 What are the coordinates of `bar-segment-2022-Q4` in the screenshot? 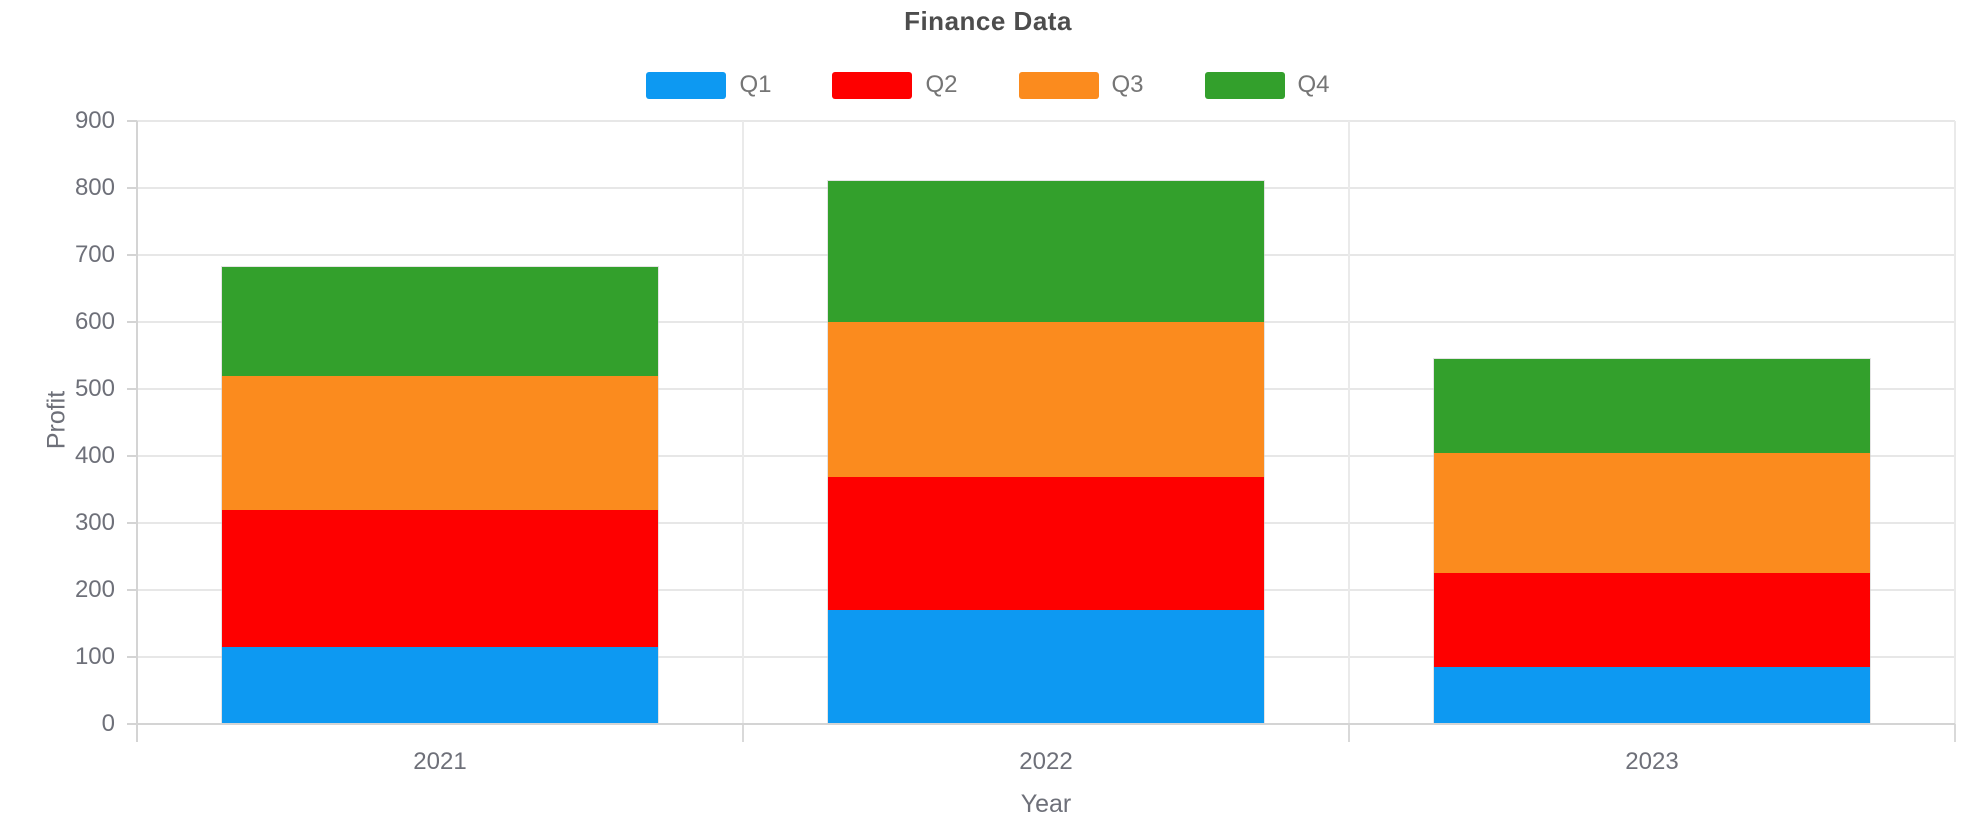 It's located at (1046, 251).